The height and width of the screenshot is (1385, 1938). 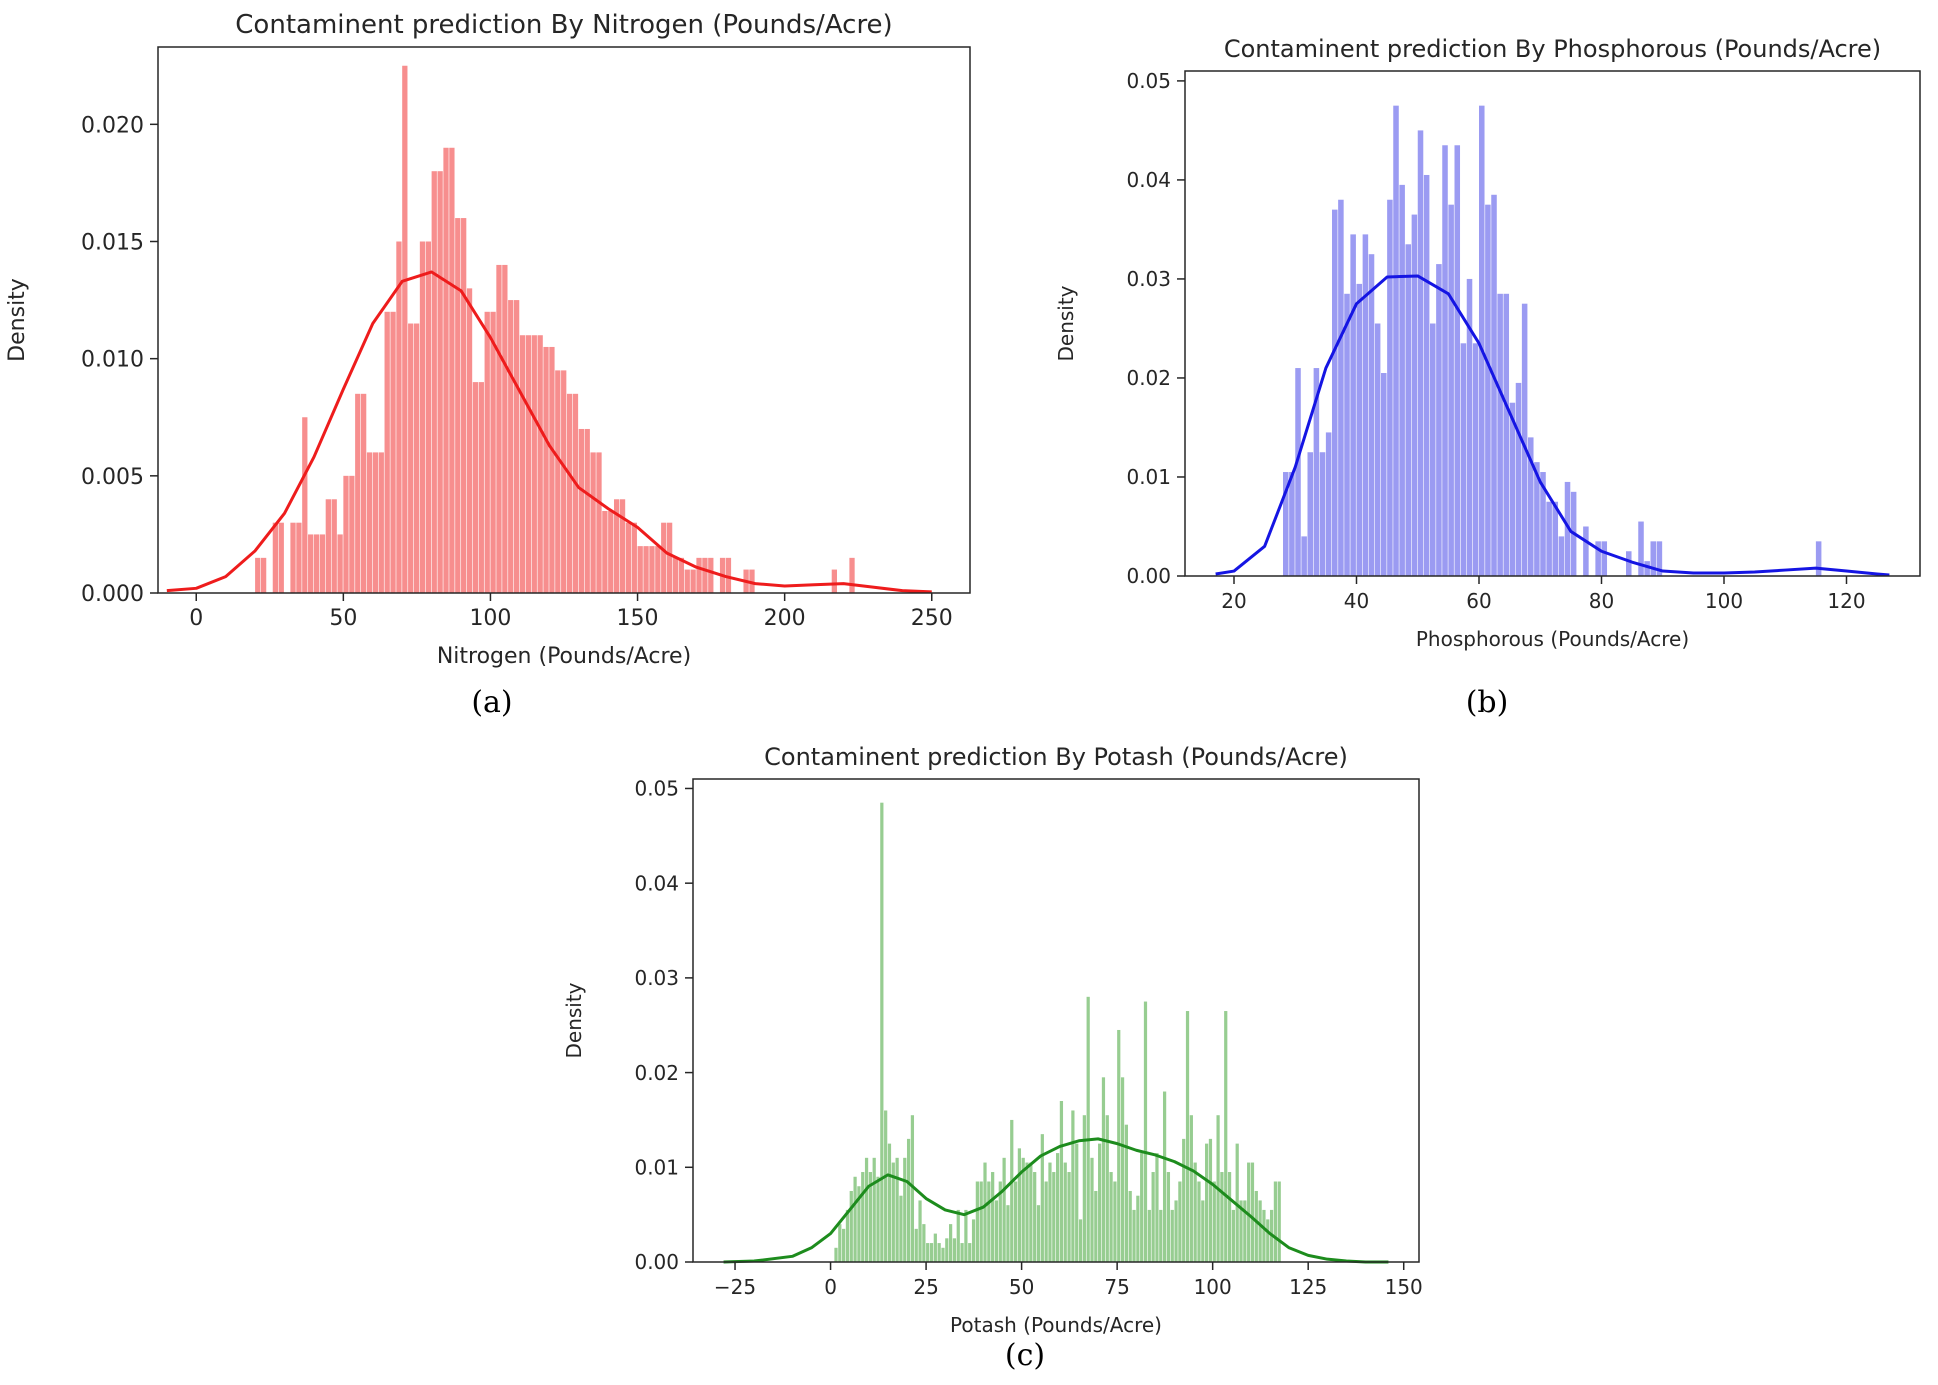 What do you see at coordinates (1056, 1325) in the screenshot?
I see `x-axis-label: Potash (Pounds/Acre)` at bounding box center [1056, 1325].